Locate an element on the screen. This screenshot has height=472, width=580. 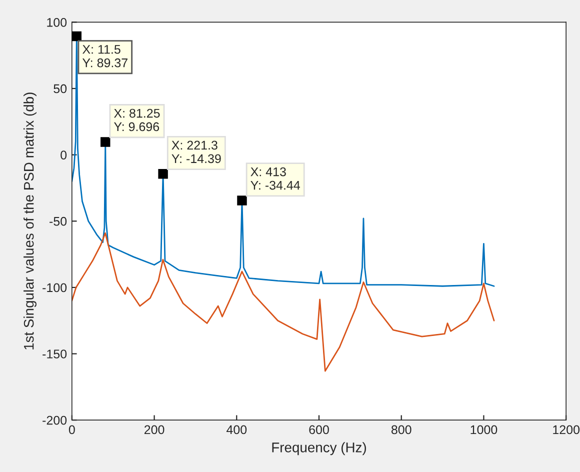
y-tick-label: 100 is located at coordinates (57, 22).